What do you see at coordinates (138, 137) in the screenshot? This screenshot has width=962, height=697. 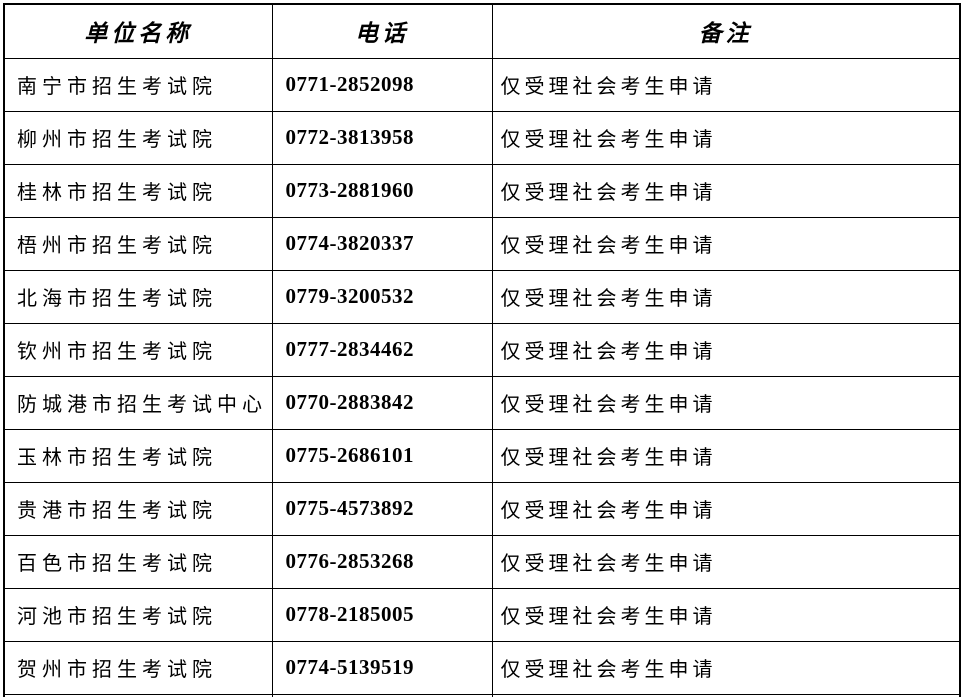 I see `unit-name-cell: 柳州市招生考试院` at bounding box center [138, 137].